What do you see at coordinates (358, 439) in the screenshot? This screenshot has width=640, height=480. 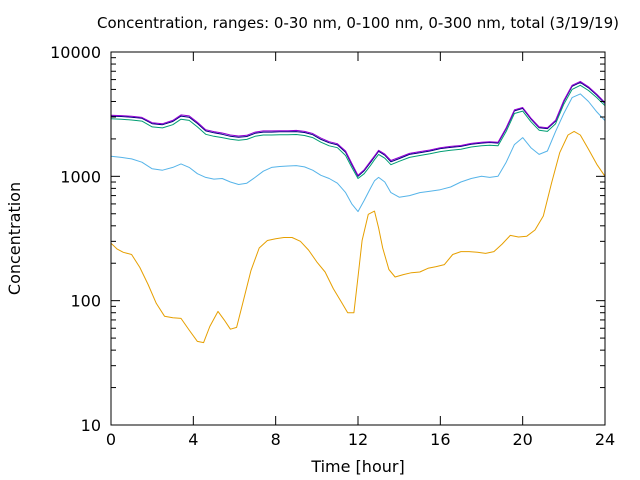 I see `x-tick-label: 12` at bounding box center [358, 439].